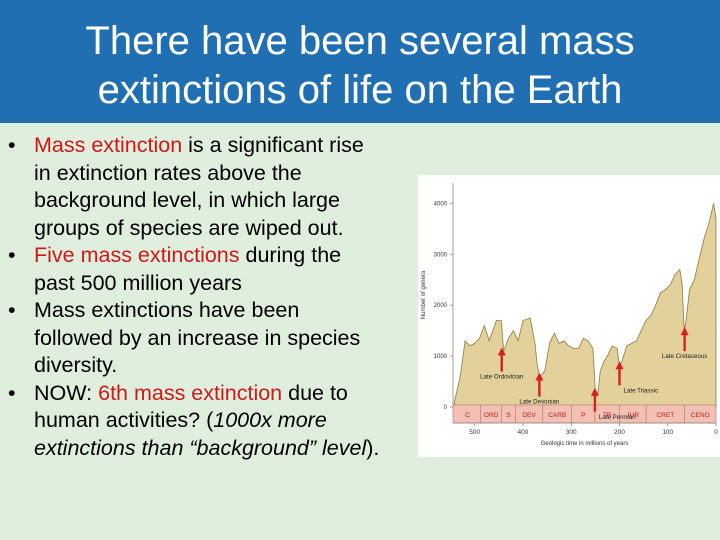 This screenshot has width=720, height=540. What do you see at coordinates (607, 415) in the screenshot?
I see `period-label: TR` at bounding box center [607, 415].